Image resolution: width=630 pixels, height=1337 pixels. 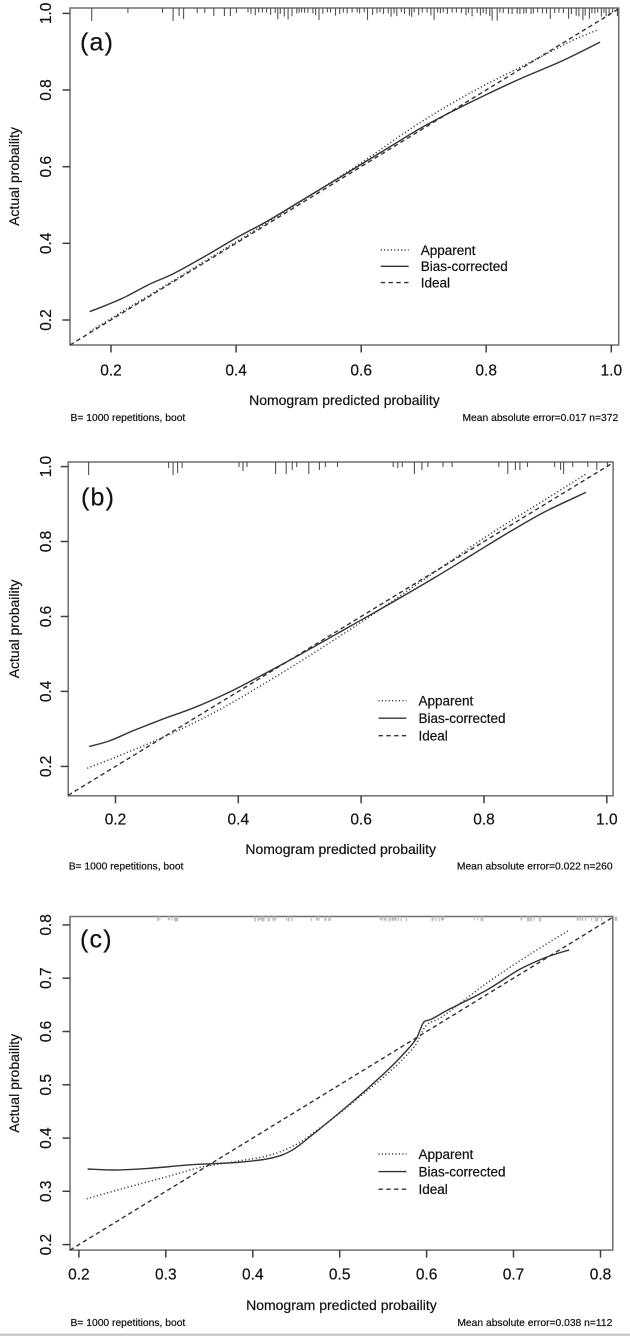 What do you see at coordinates (98, 497) in the screenshot?
I see `svg-text: (b)` at bounding box center [98, 497].